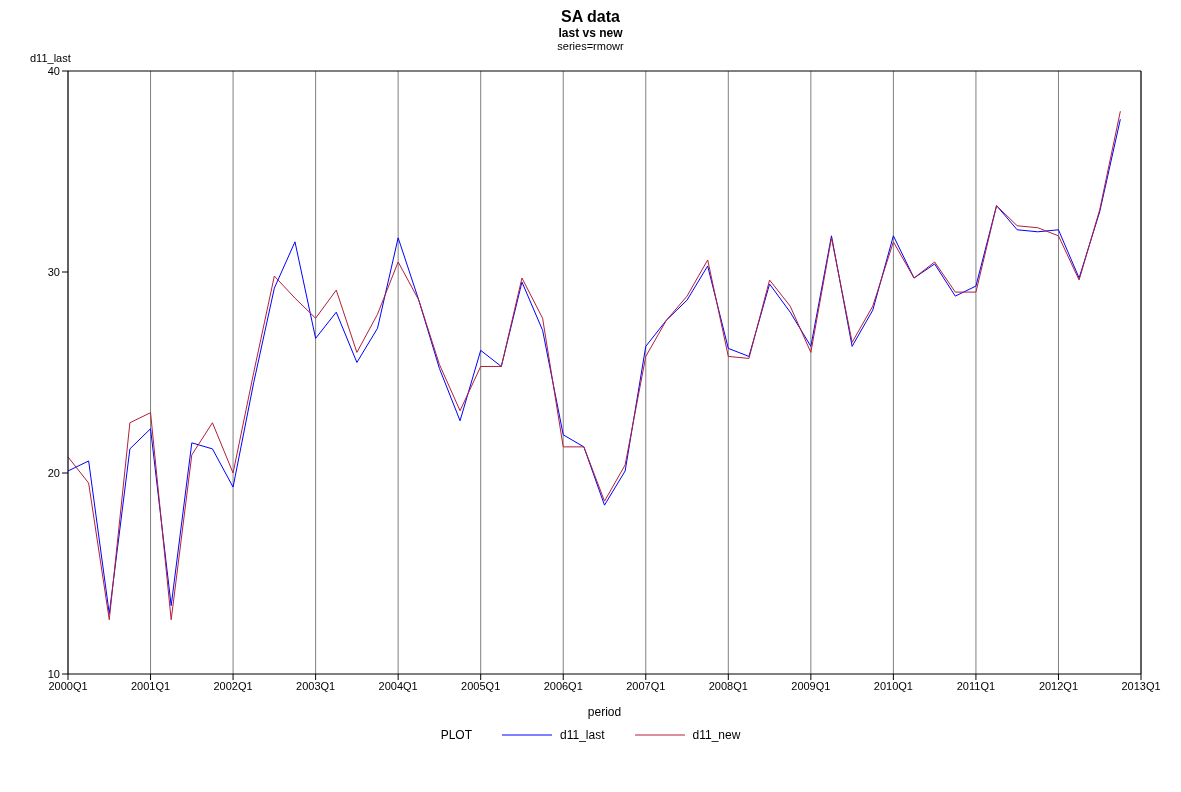 The height and width of the screenshot is (792, 1181). Describe the element at coordinates (716, 735) in the screenshot. I see `legend-label: d11_new` at that location.